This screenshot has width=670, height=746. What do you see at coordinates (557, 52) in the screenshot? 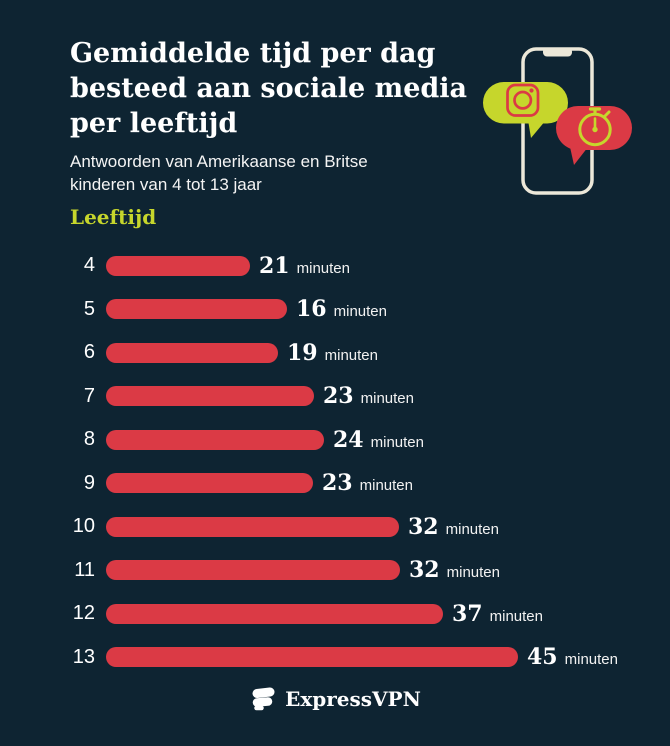
I see `phone-notch` at bounding box center [557, 52].